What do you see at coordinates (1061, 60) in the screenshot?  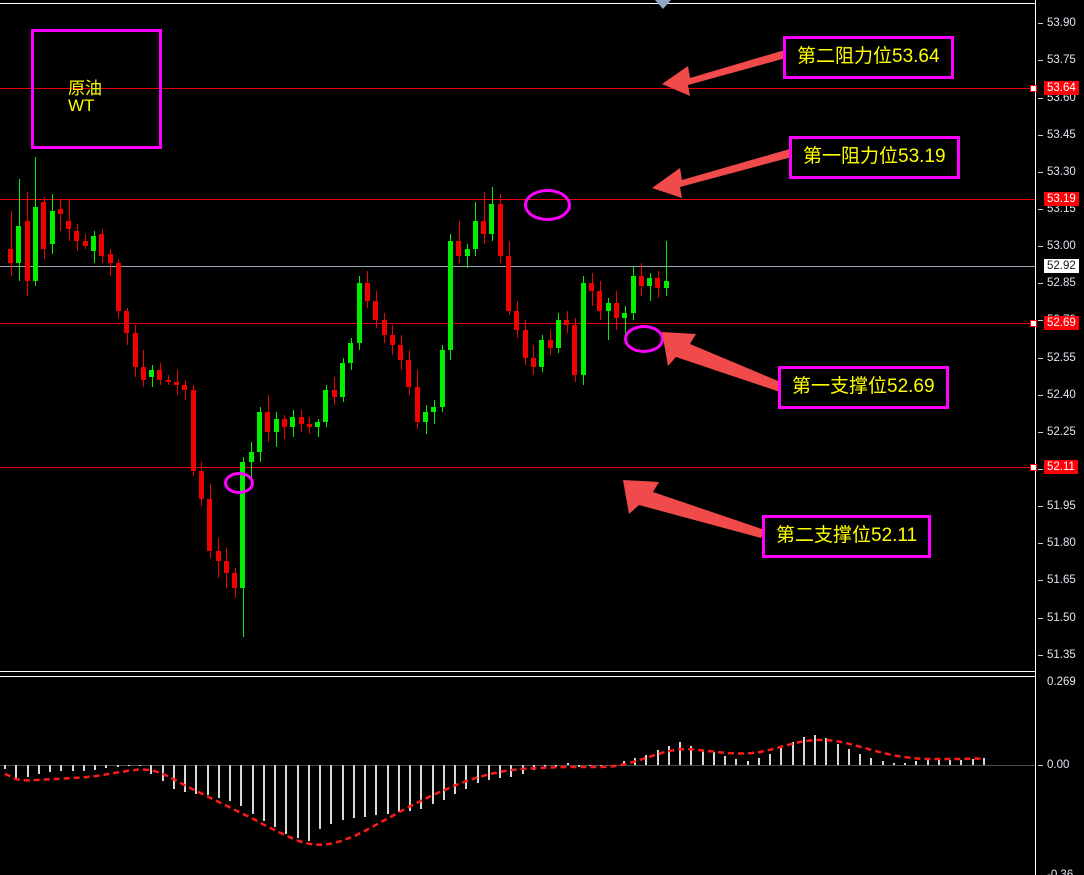 I see `price-tick-label: 53.75` at bounding box center [1061, 60].